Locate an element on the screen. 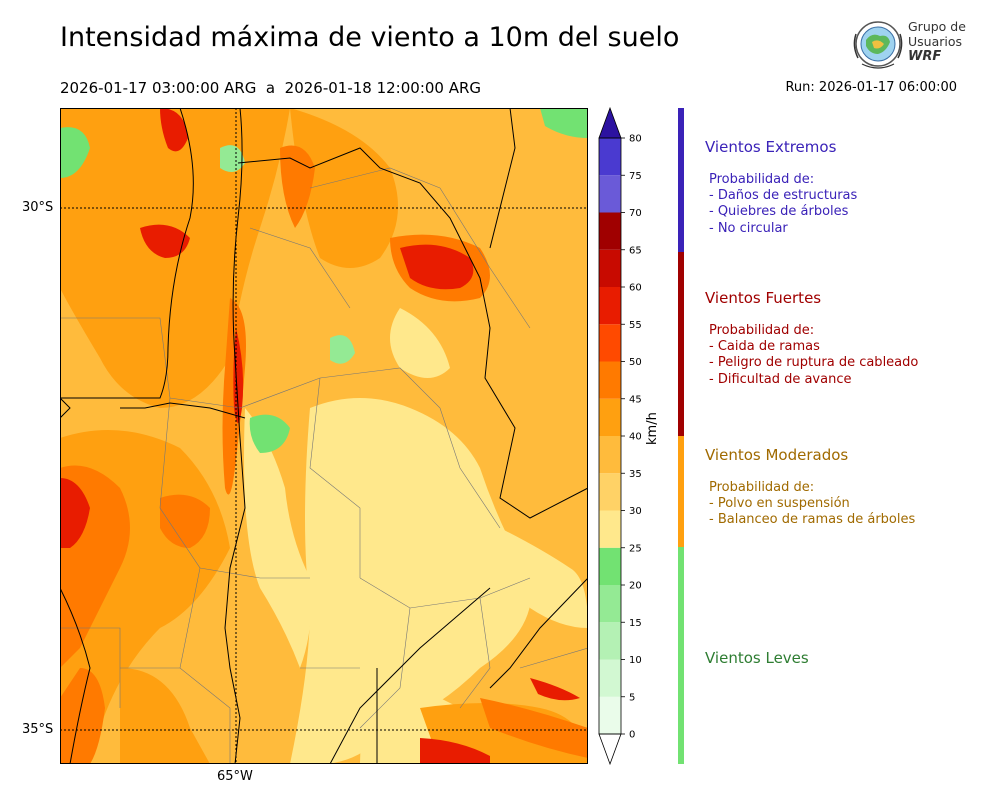 Image resolution: width=1000 pixels, height=800 pixels. grupo-usuarios-wrf-logo is located at coordinates (908, 45).